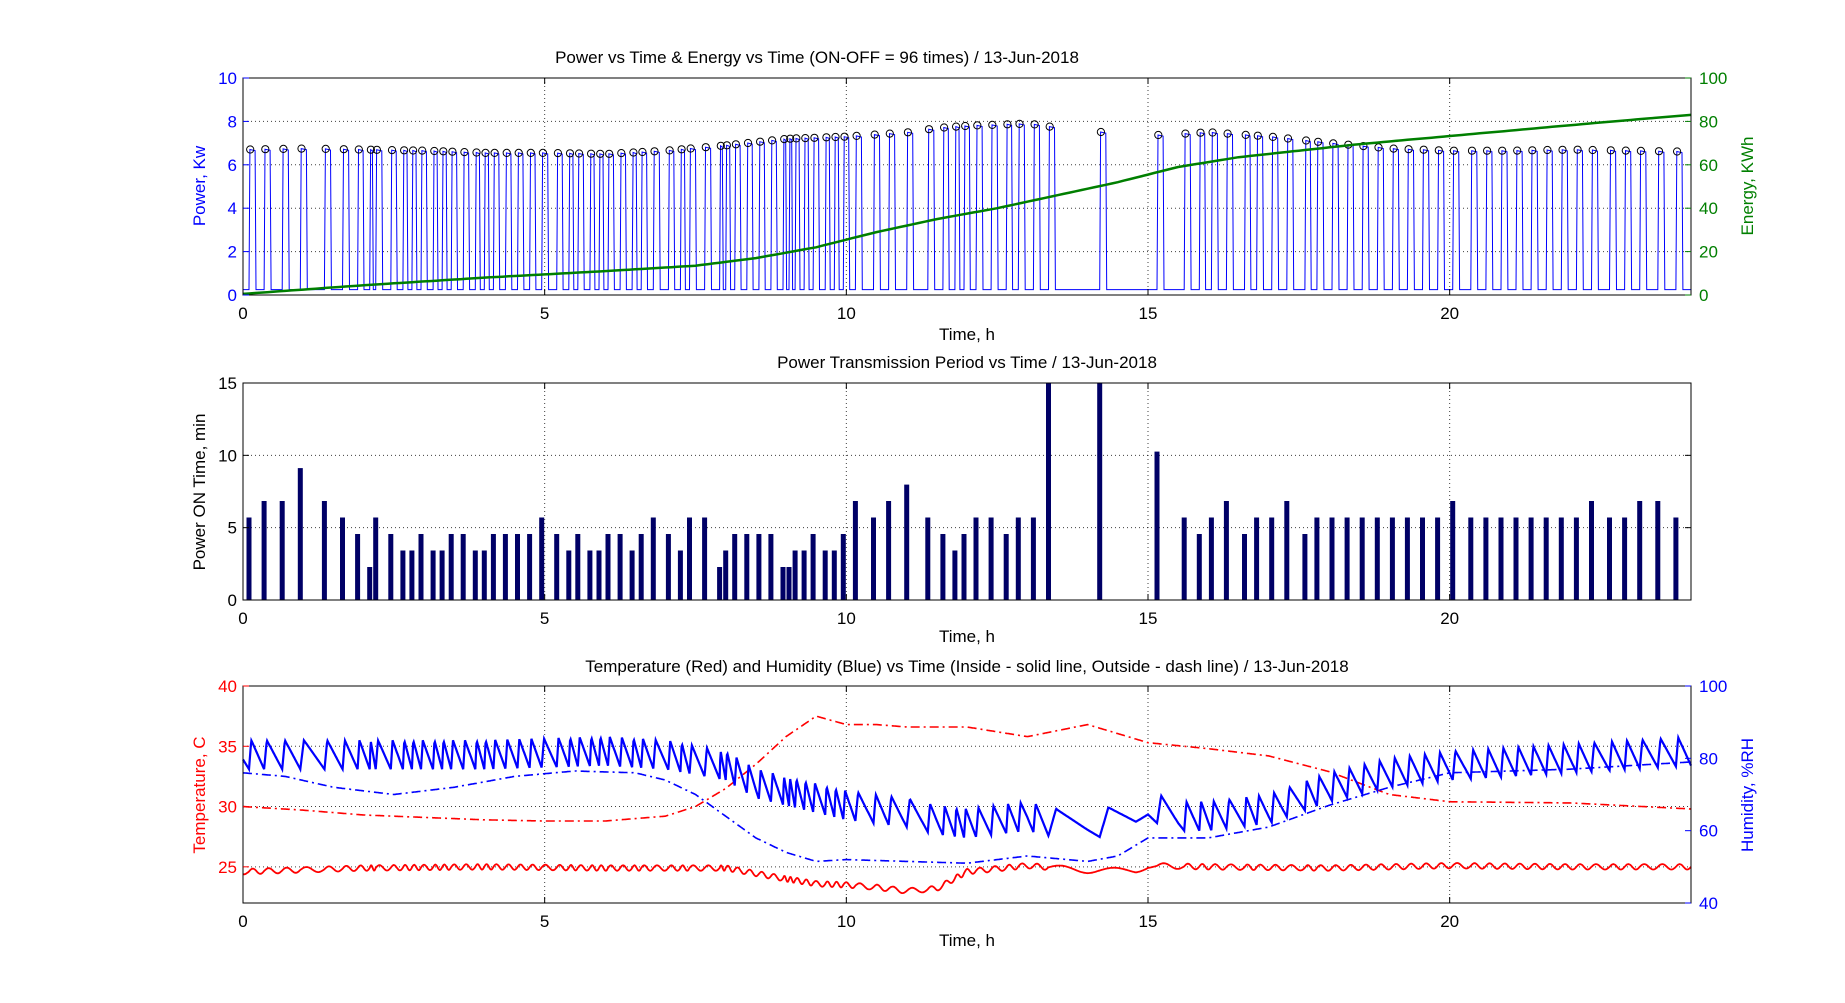 The image size is (1845, 1003). What do you see at coordinates (227, 746) in the screenshot?
I see `y-tick-label-left: 35` at bounding box center [227, 746].